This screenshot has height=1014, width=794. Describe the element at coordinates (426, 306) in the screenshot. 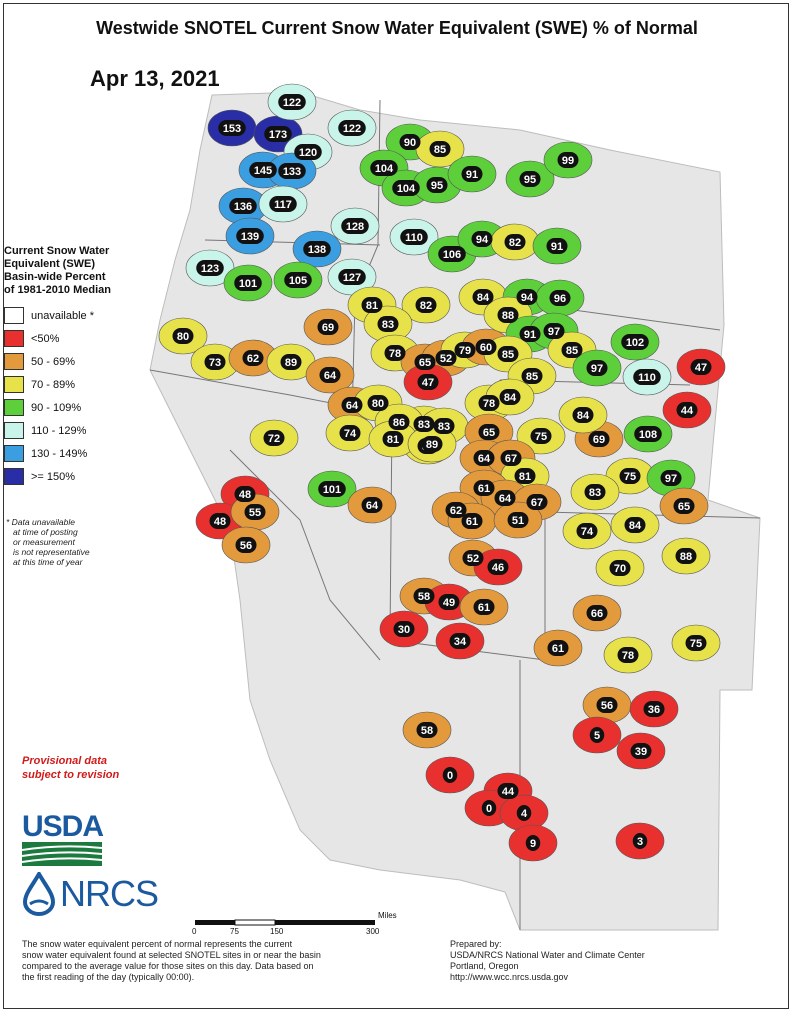

I see `basin-value-label: 82` at that location.